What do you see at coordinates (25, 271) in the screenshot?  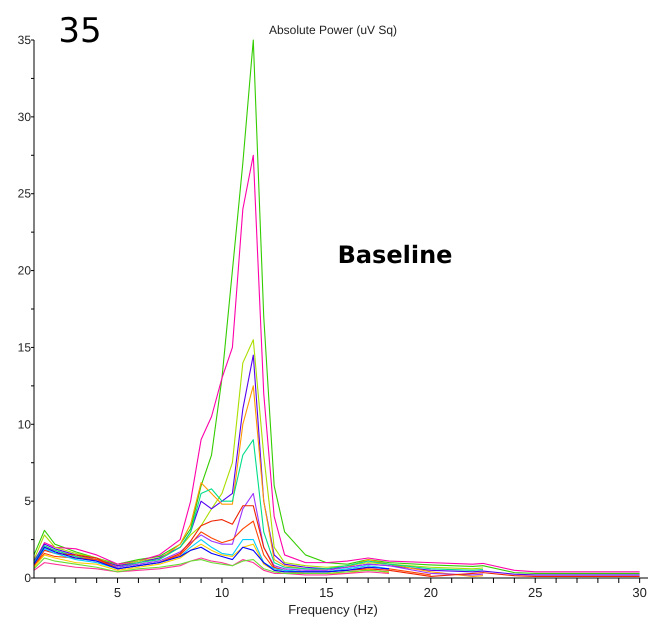 I see `y-tick-label: 20` at bounding box center [25, 271].